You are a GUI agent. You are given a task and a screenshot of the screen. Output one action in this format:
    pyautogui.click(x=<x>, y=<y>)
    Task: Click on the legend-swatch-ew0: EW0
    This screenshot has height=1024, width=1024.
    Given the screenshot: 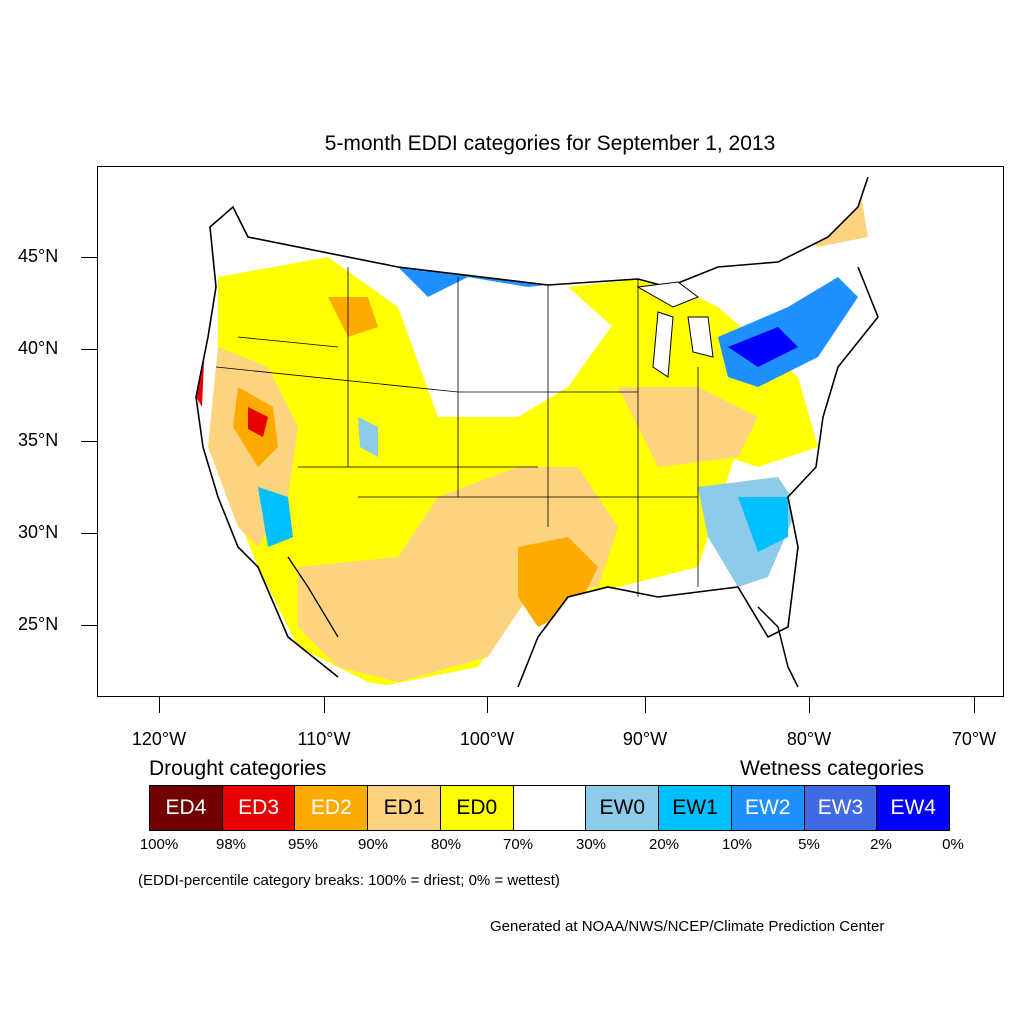 What is the action you would take?
    pyautogui.click(x=622, y=808)
    